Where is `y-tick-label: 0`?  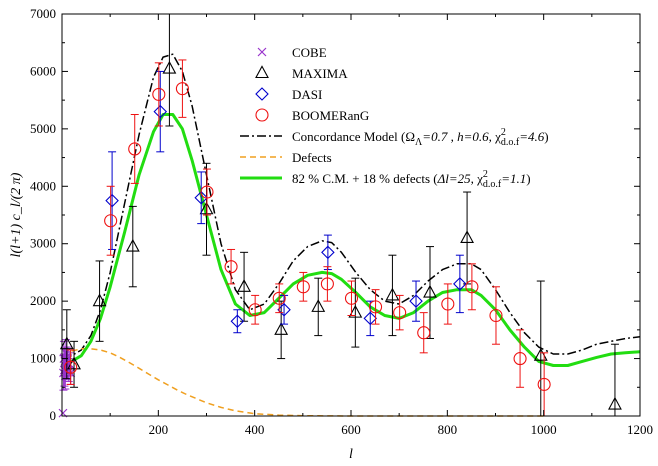
y-tick-label: 0 is located at coordinates (53, 415).